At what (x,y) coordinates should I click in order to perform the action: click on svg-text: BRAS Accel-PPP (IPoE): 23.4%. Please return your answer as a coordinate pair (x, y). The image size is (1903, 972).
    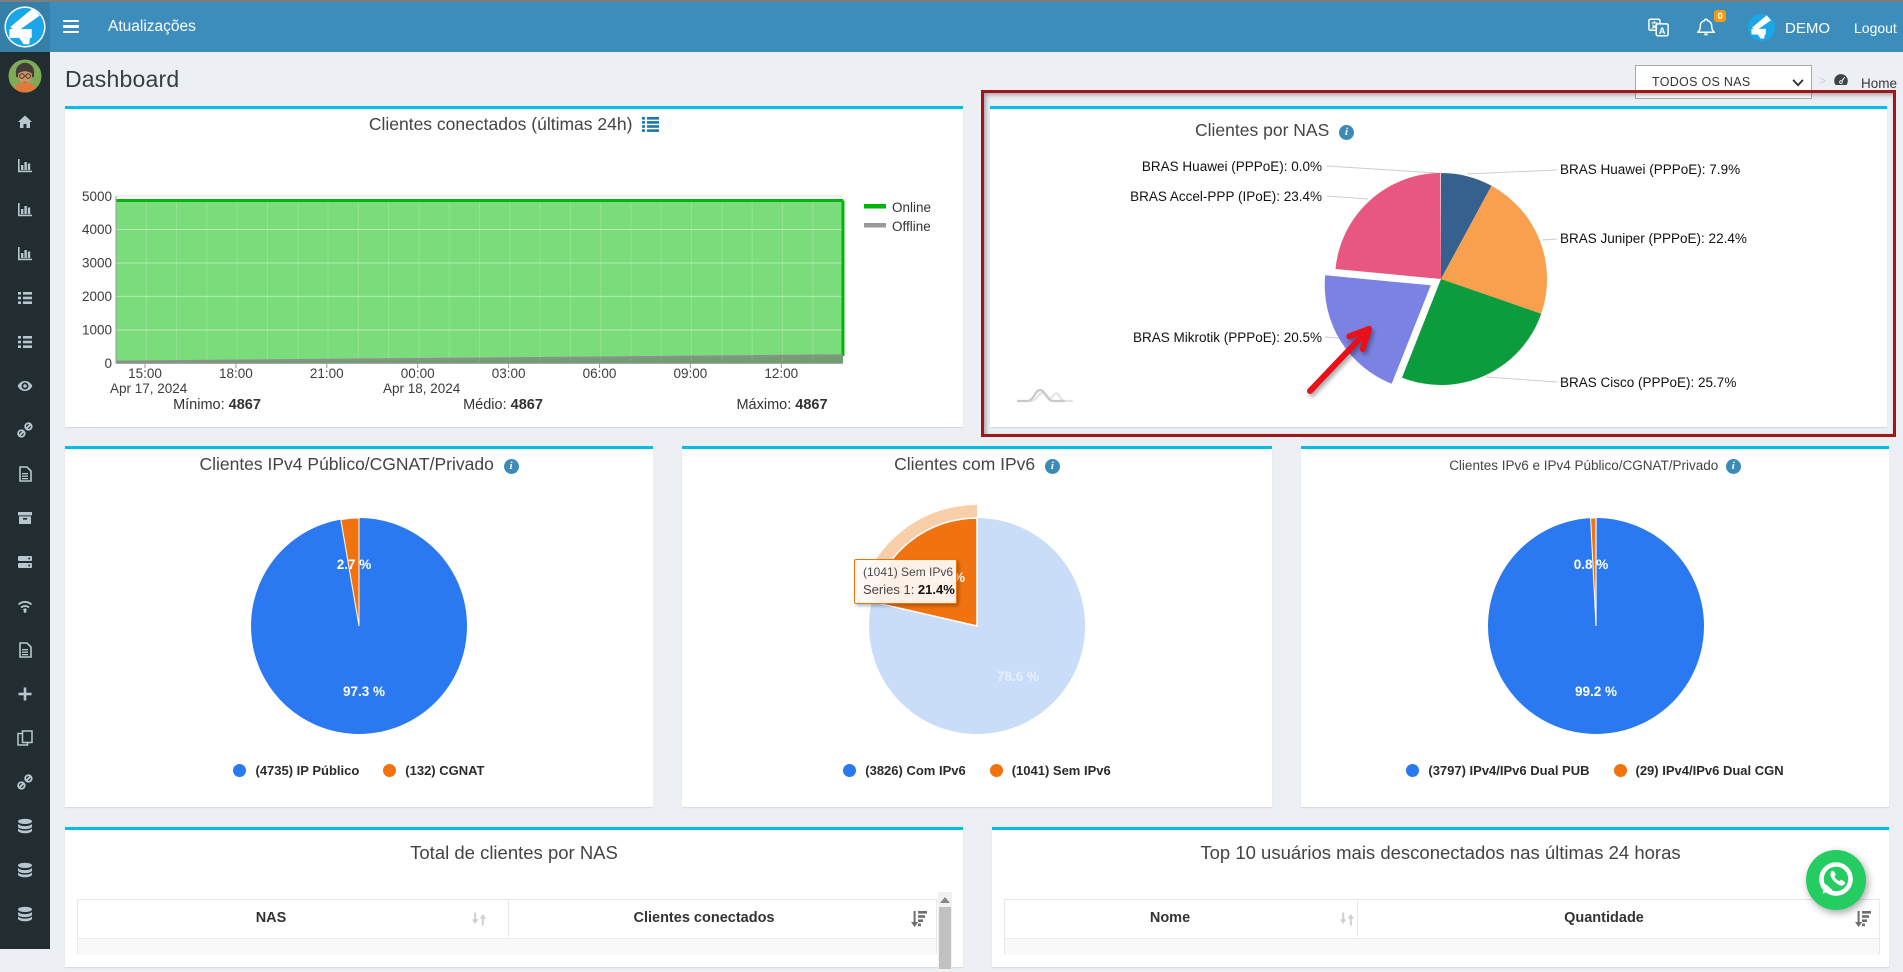
    Looking at the image, I should click on (1226, 196).